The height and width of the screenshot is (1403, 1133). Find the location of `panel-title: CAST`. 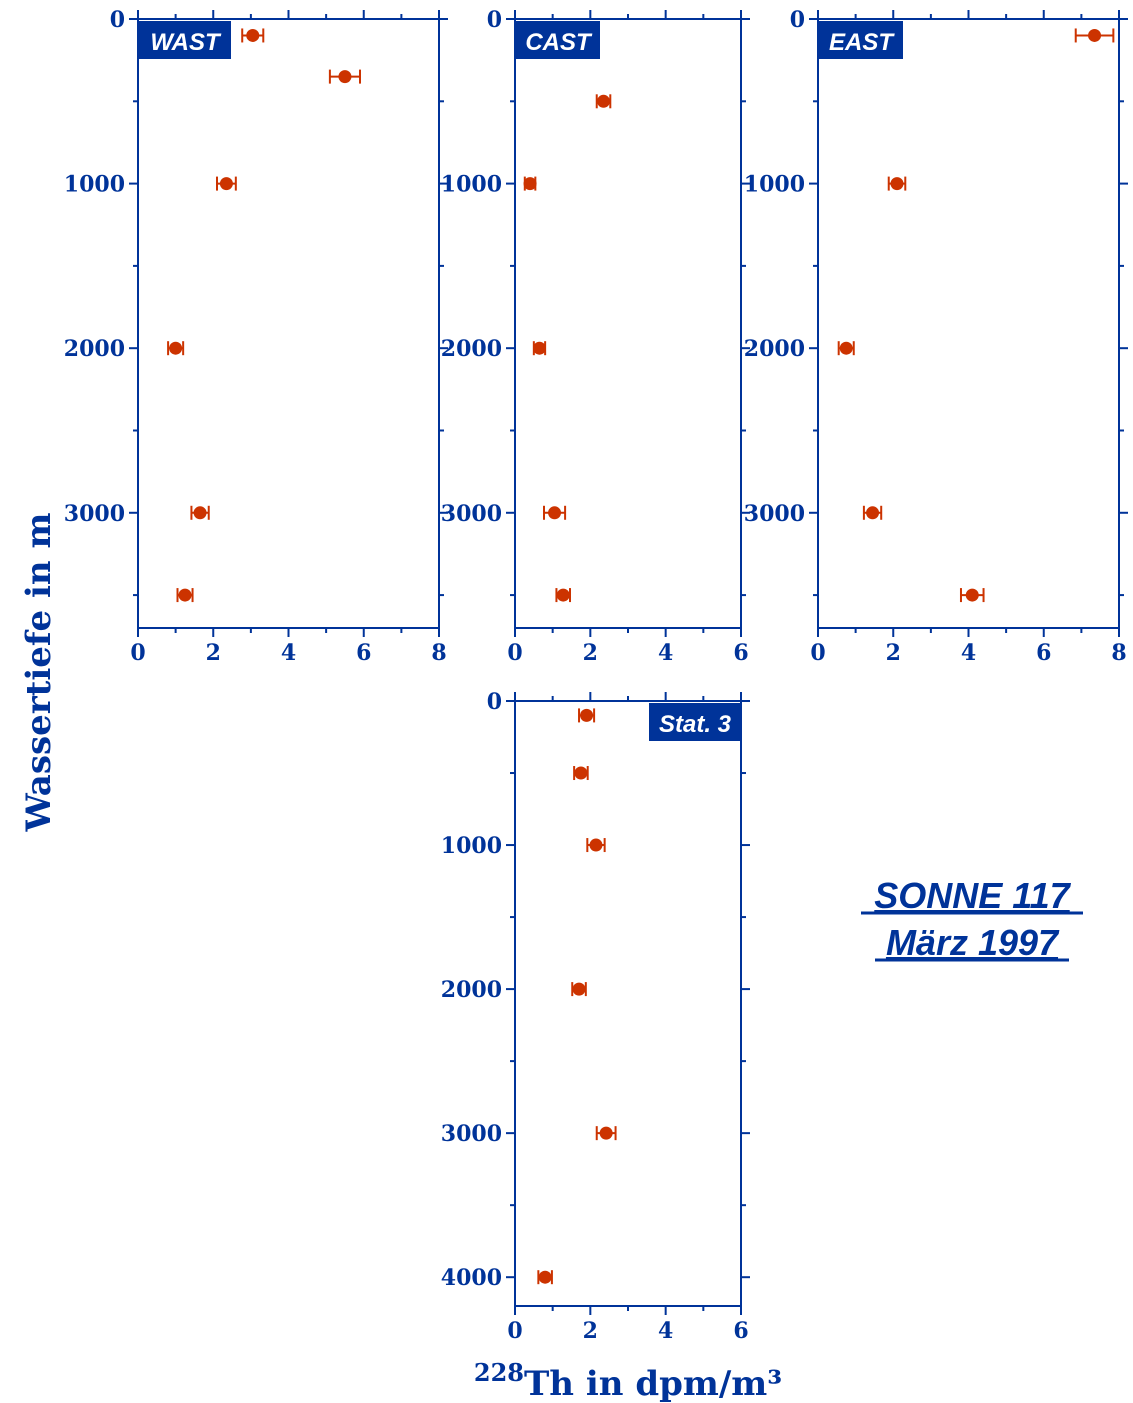

panel-title: CAST is located at coordinates (559, 42).